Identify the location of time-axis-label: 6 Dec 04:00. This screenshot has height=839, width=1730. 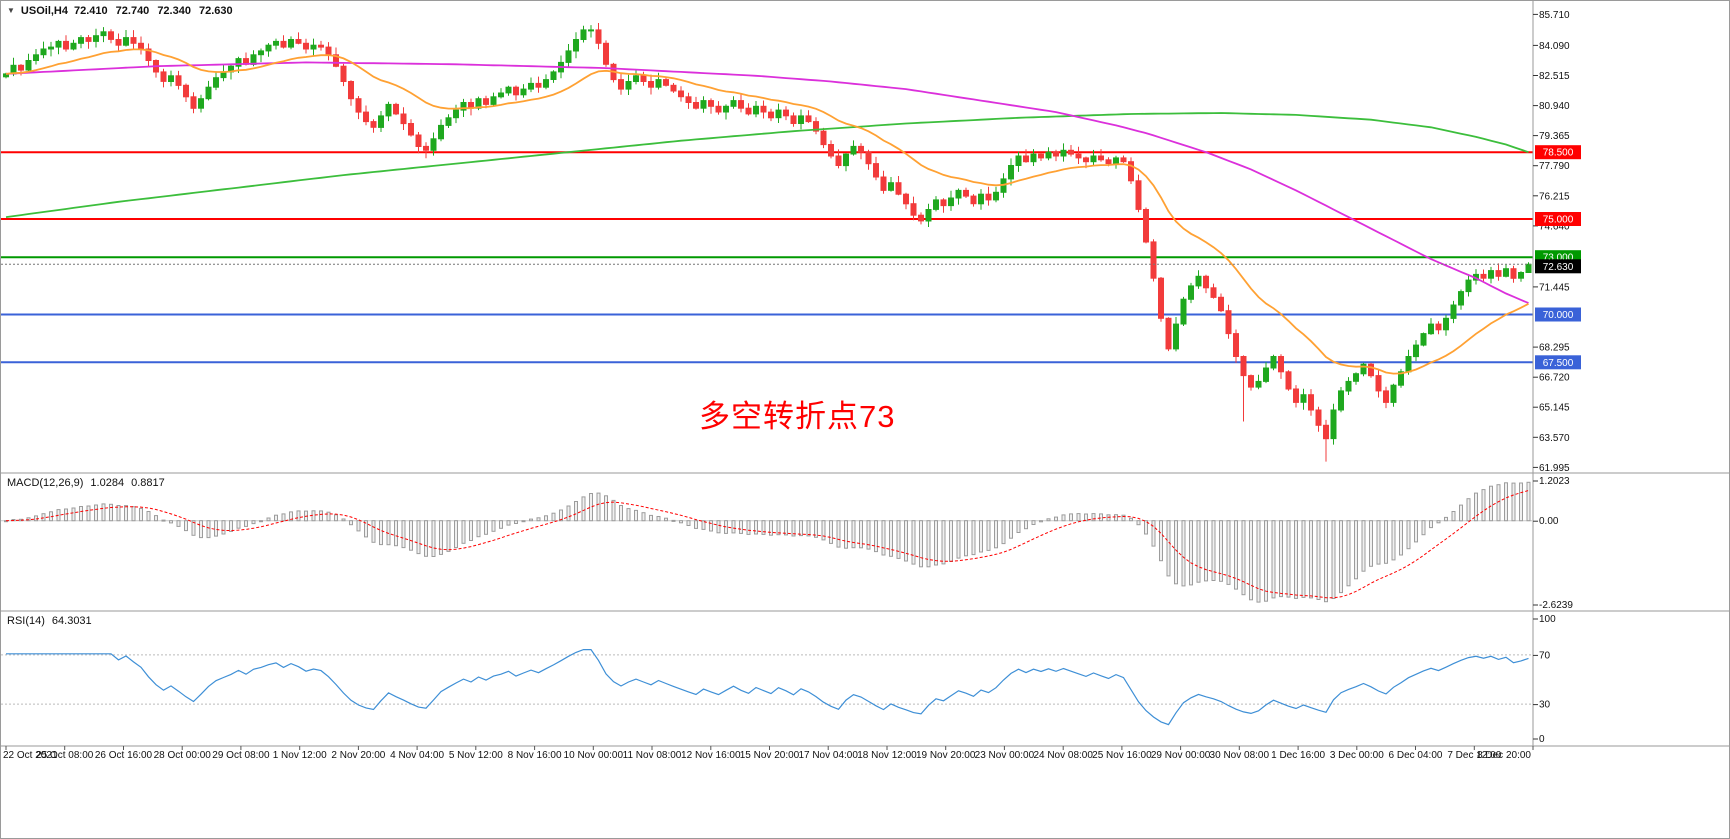
(1416, 755).